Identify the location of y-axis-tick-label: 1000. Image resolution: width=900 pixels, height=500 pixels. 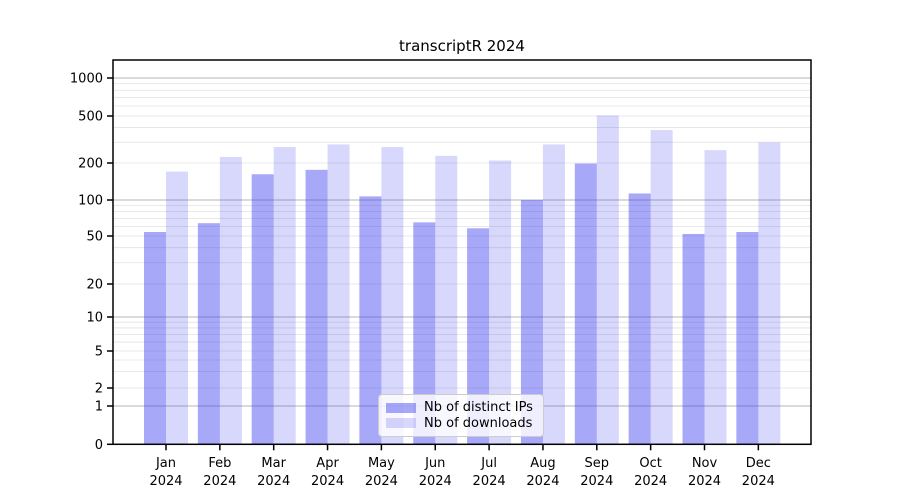
(86, 79).